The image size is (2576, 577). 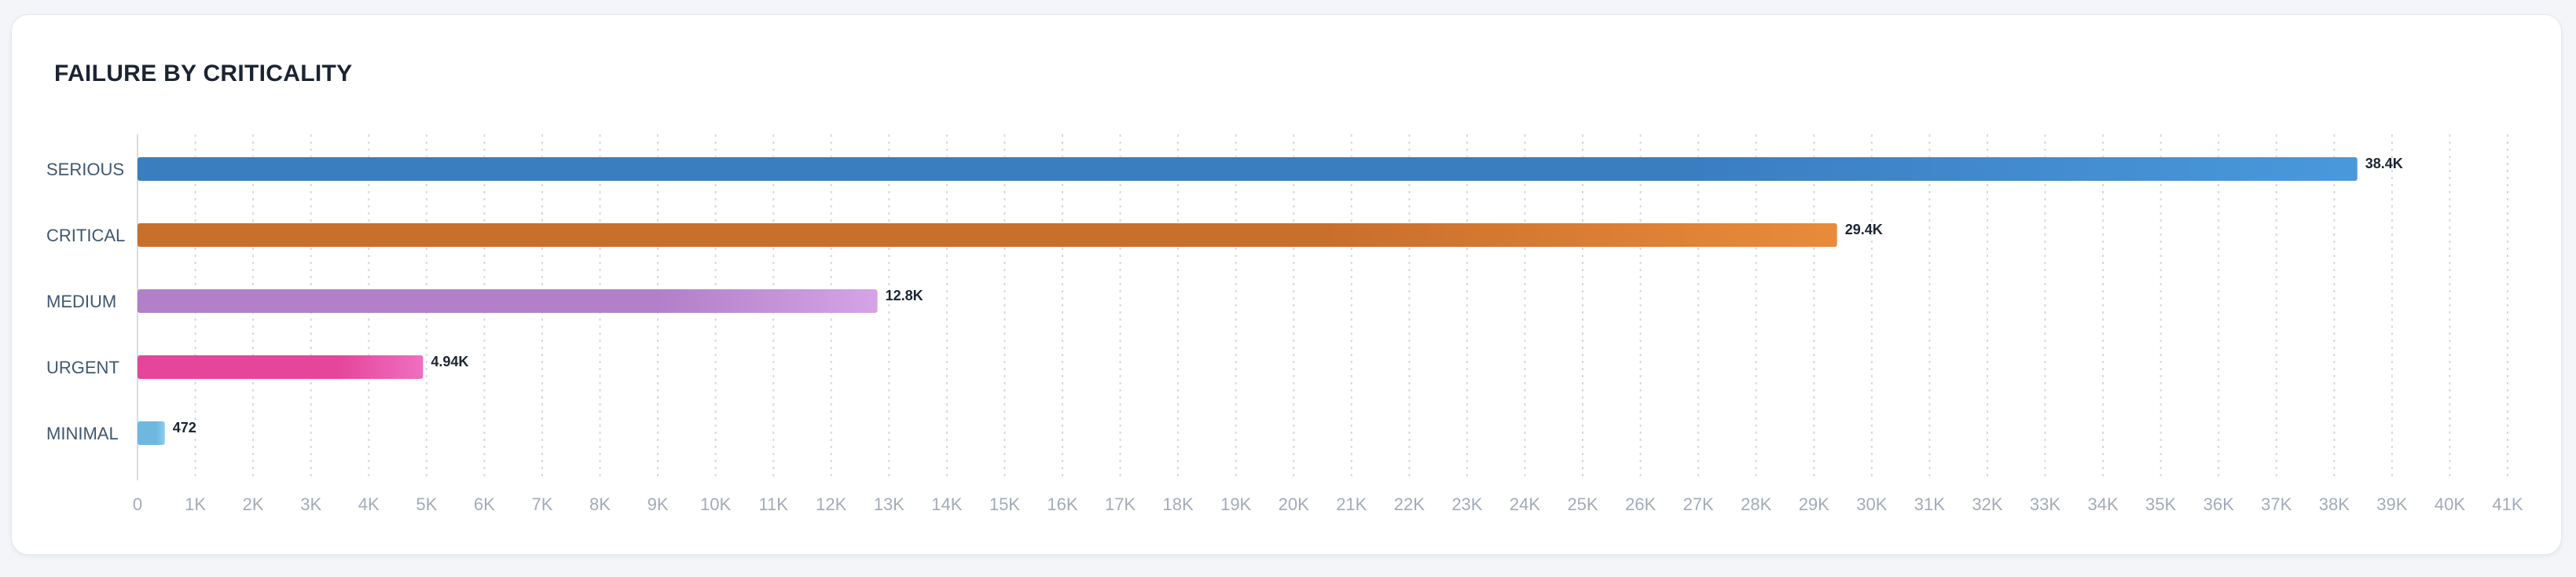 I want to click on x-tick-label: 1K, so click(x=195, y=504).